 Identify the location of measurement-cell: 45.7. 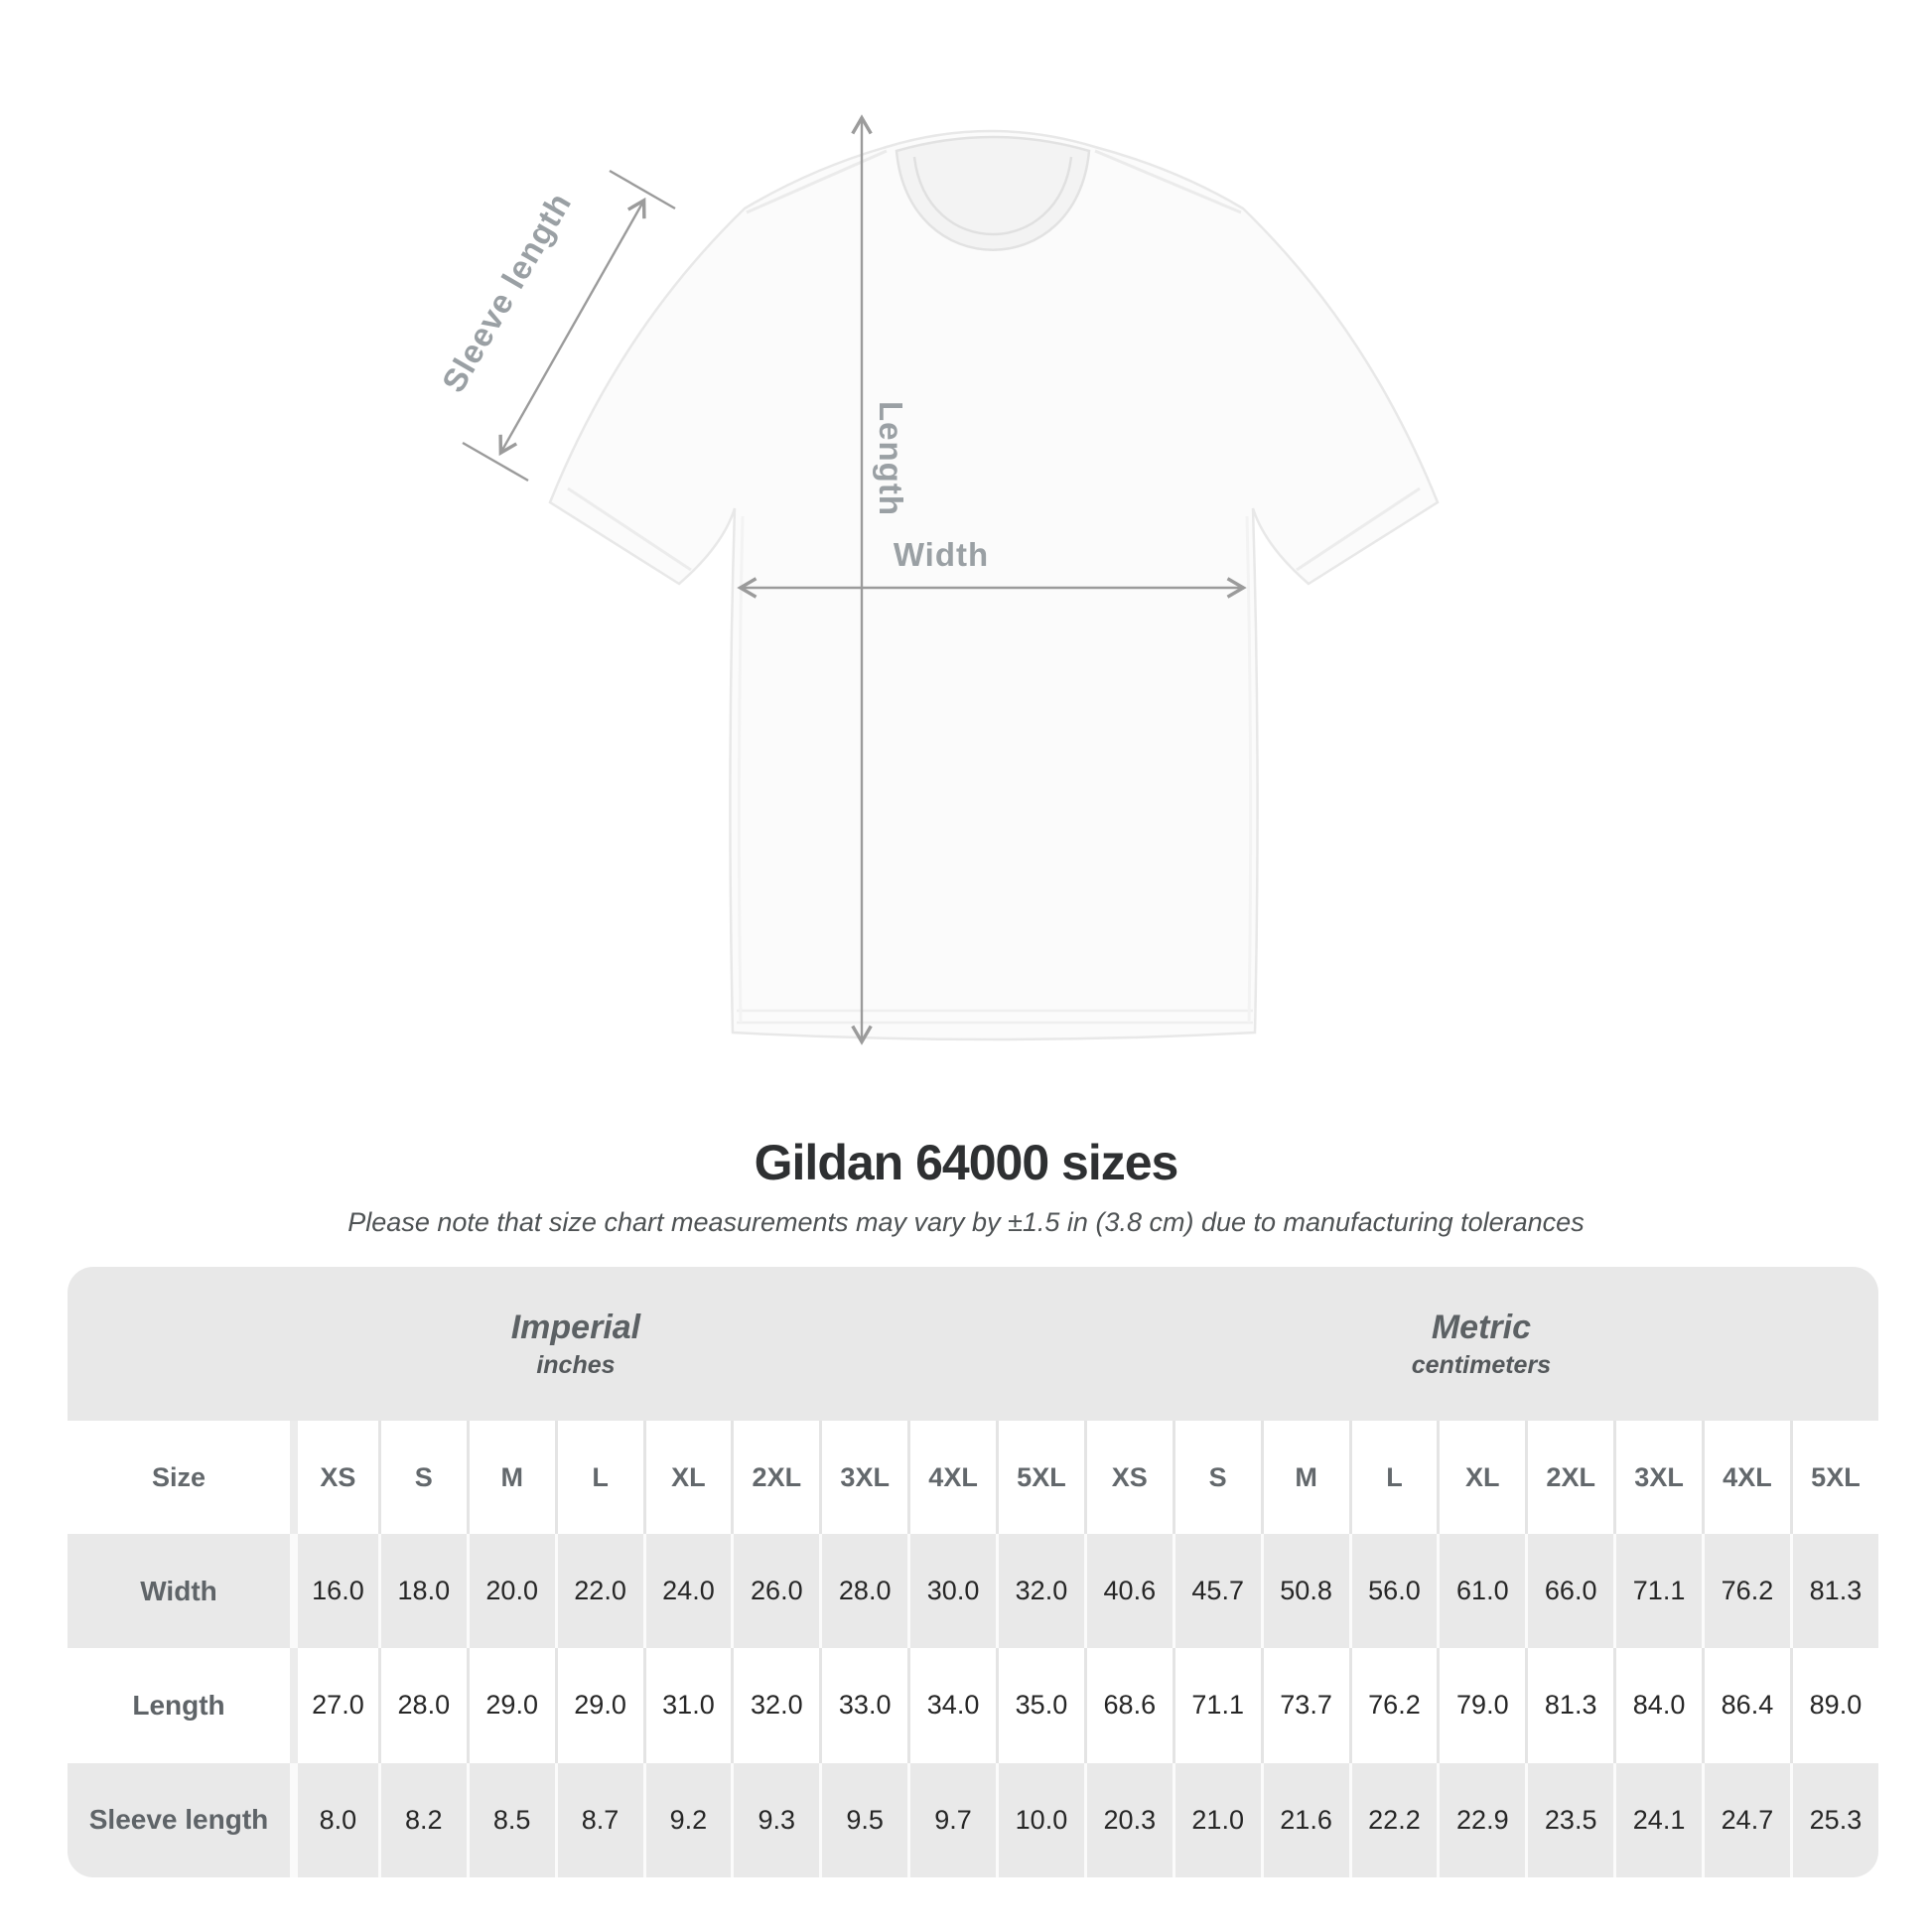
(1217, 1592).